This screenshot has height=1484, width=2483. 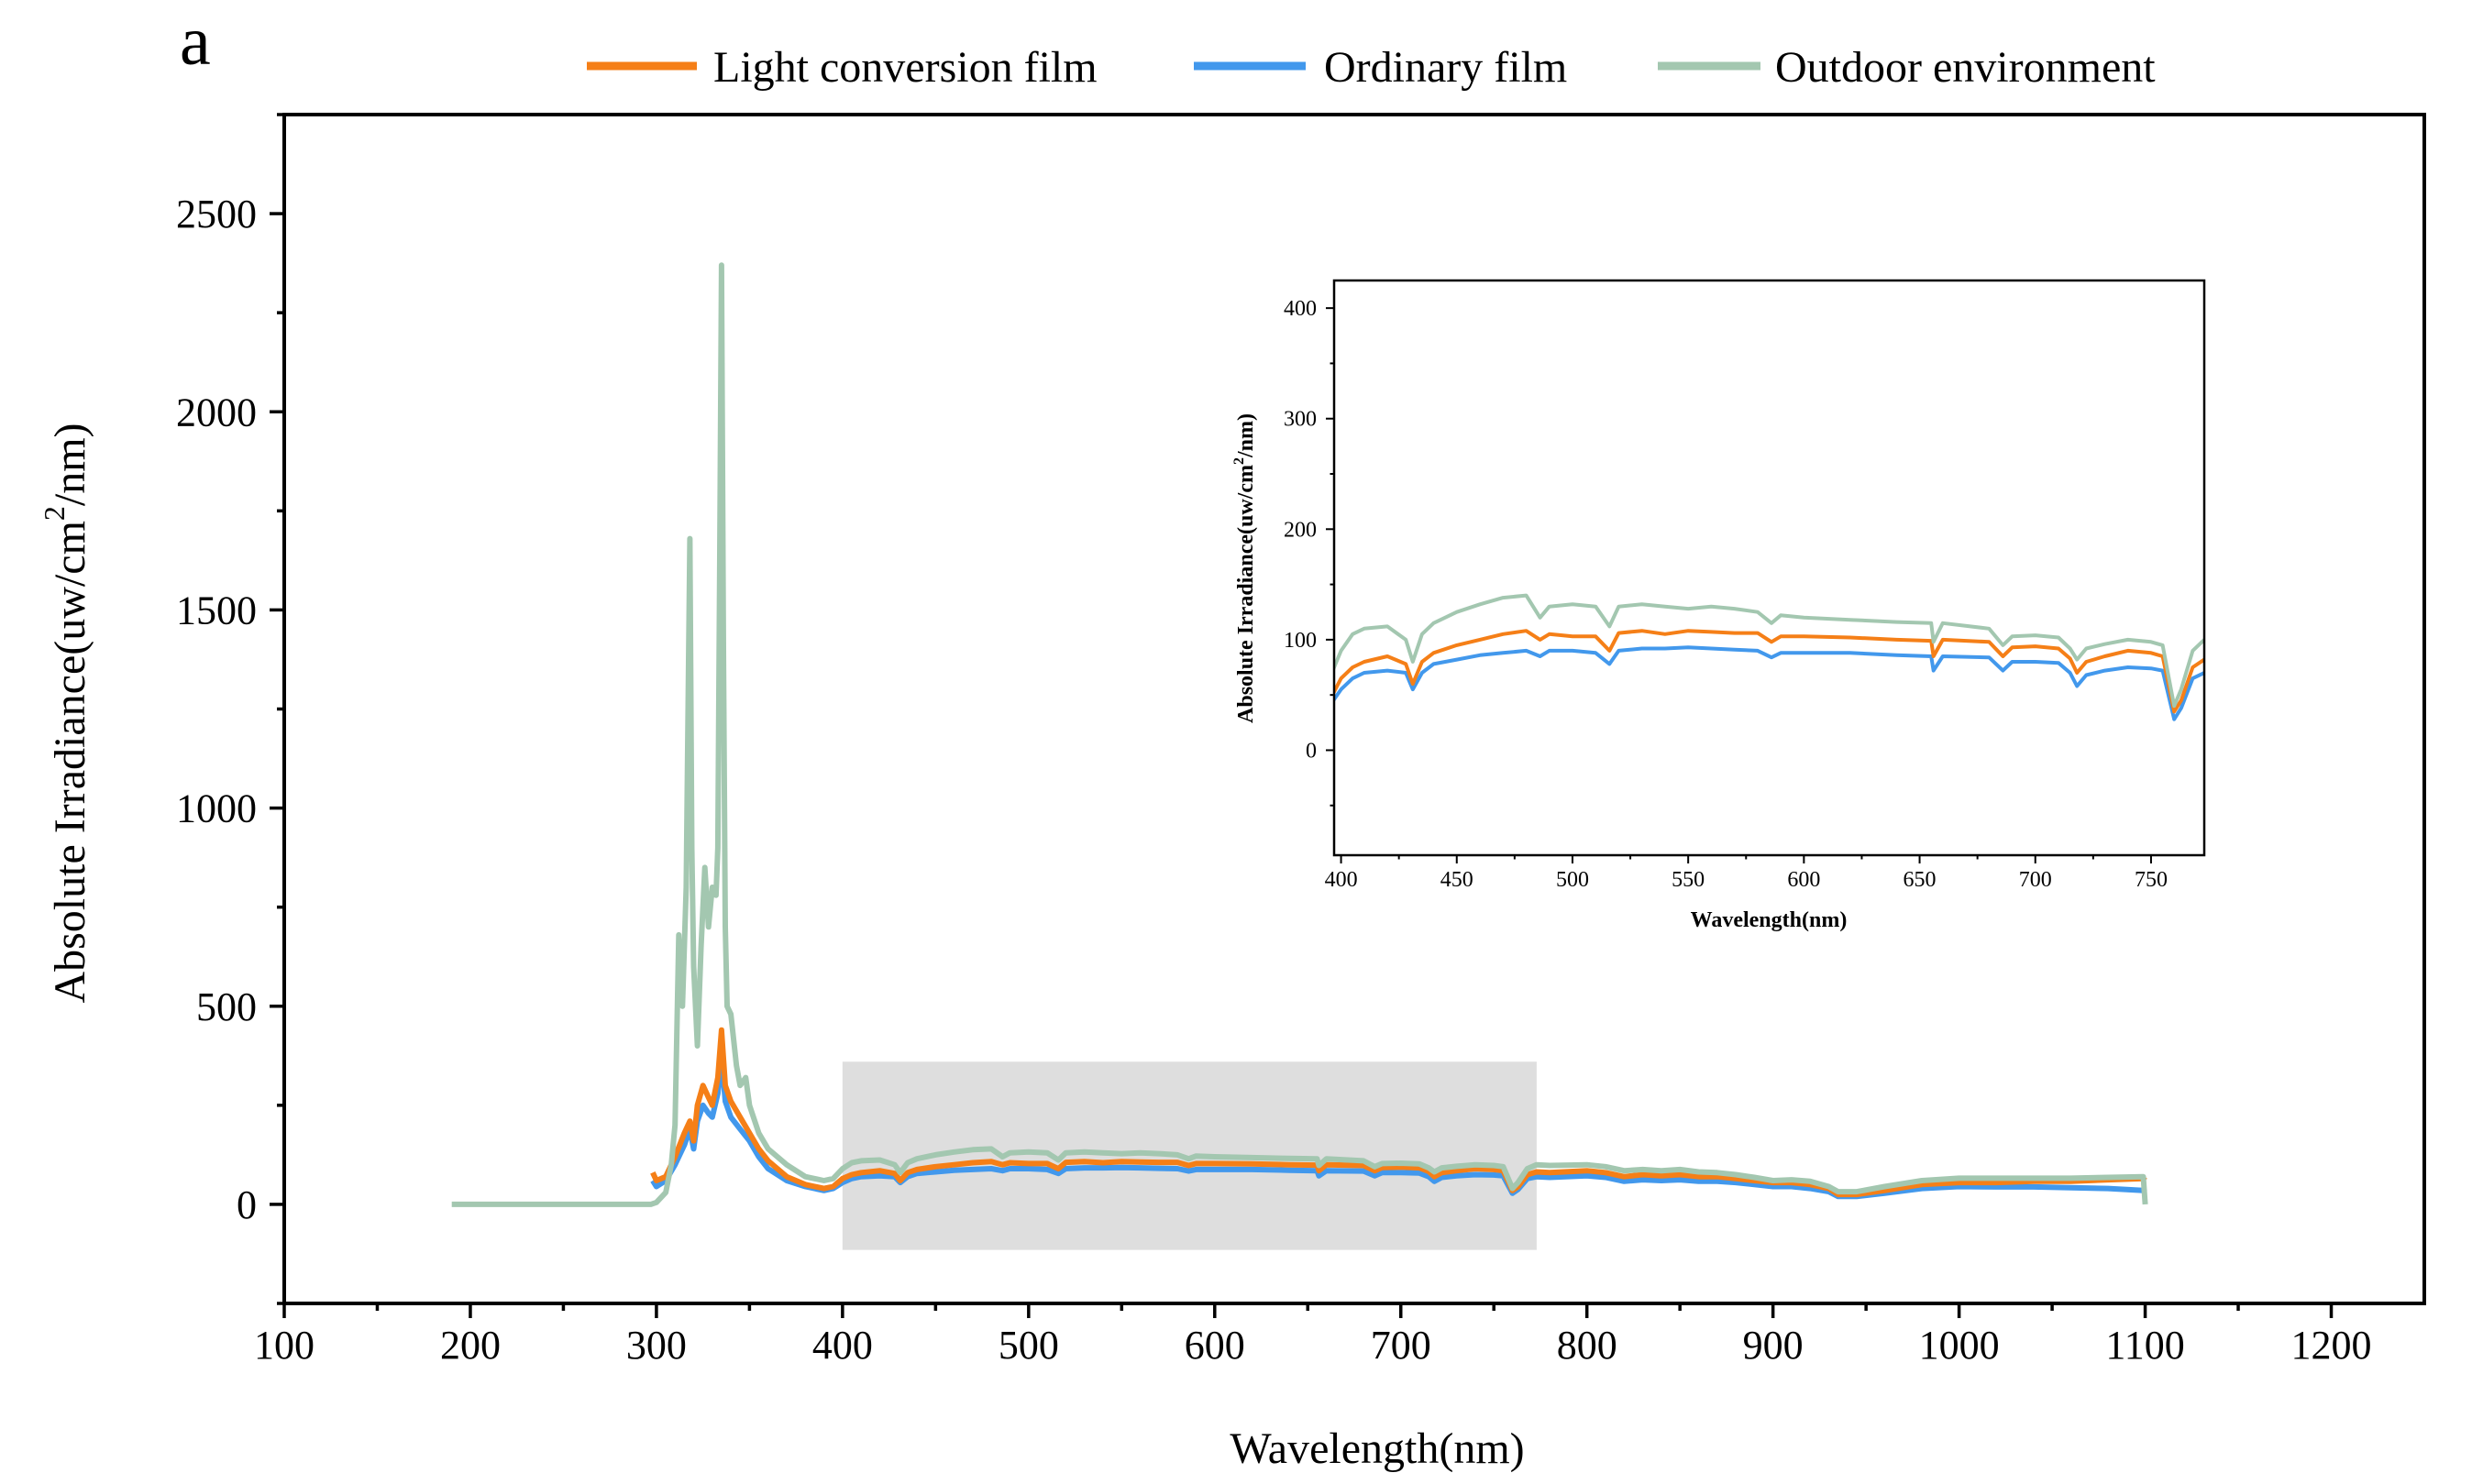 What do you see at coordinates (1960, 1345) in the screenshot?
I see `main-x-tick-label: 1000` at bounding box center [1960, 1345].